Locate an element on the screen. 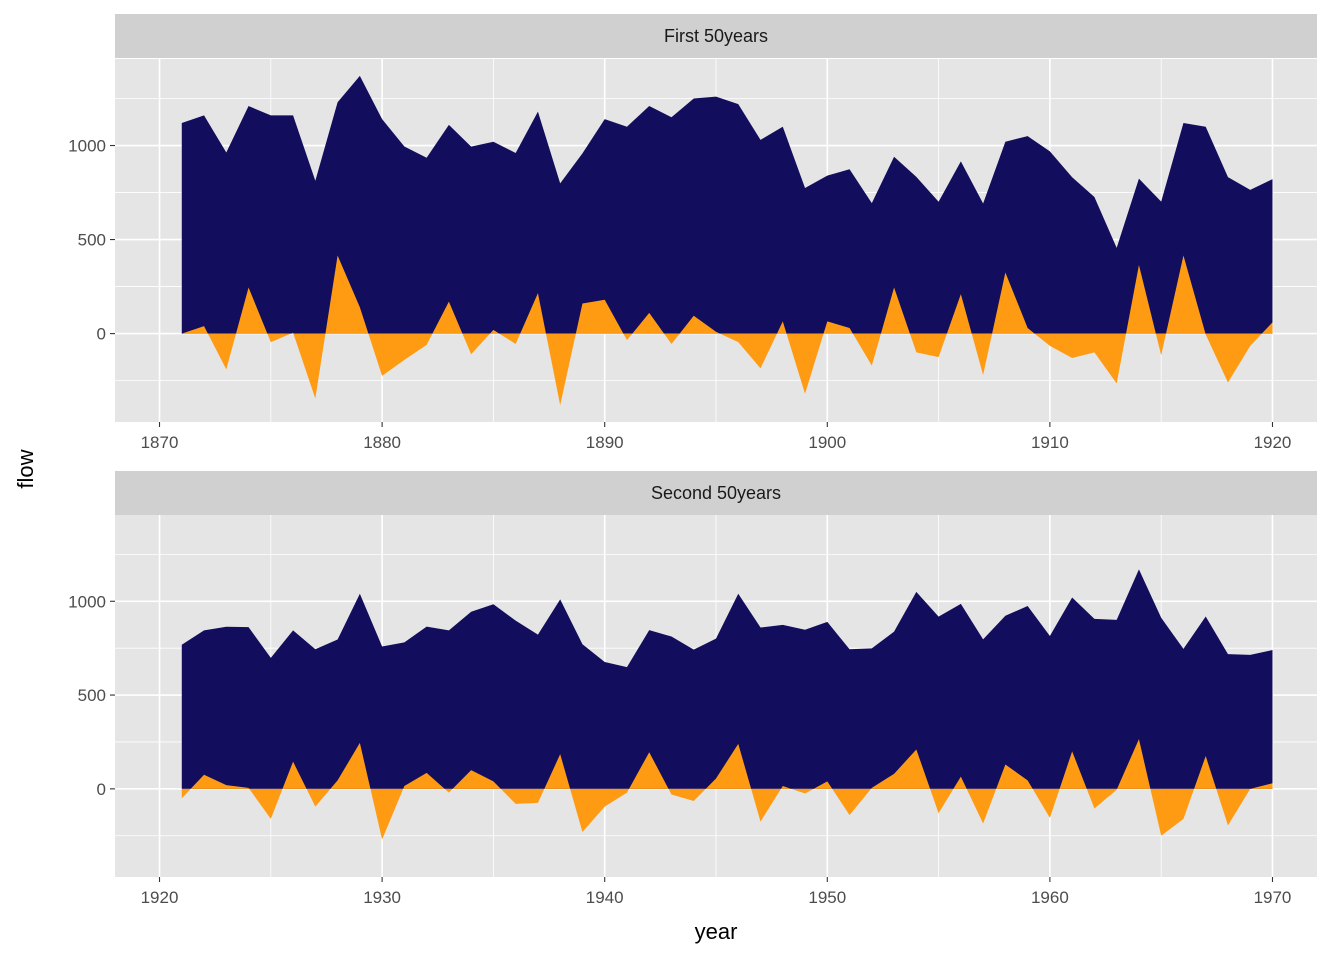  x-tick-label: 1970 is located at coordinates (1273, 897).